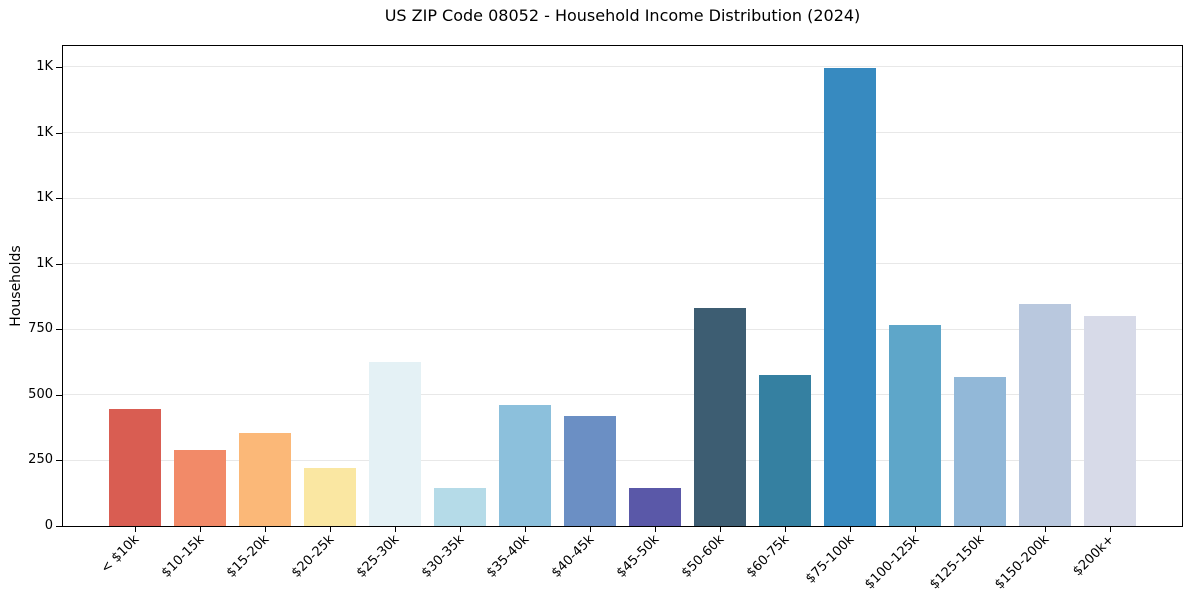 Image resolution: width=1189 pixels, height=590 pixels. Describe the element at coordinates (40, 460) in the screenshot. I see `y-tick-label: 250` at that location.